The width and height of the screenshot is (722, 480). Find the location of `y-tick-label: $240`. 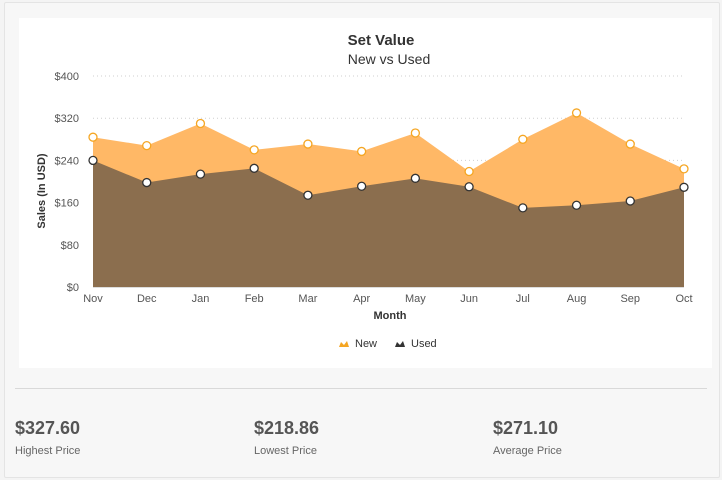

y-tick-label: $240 is located at coordinates (67, 161).